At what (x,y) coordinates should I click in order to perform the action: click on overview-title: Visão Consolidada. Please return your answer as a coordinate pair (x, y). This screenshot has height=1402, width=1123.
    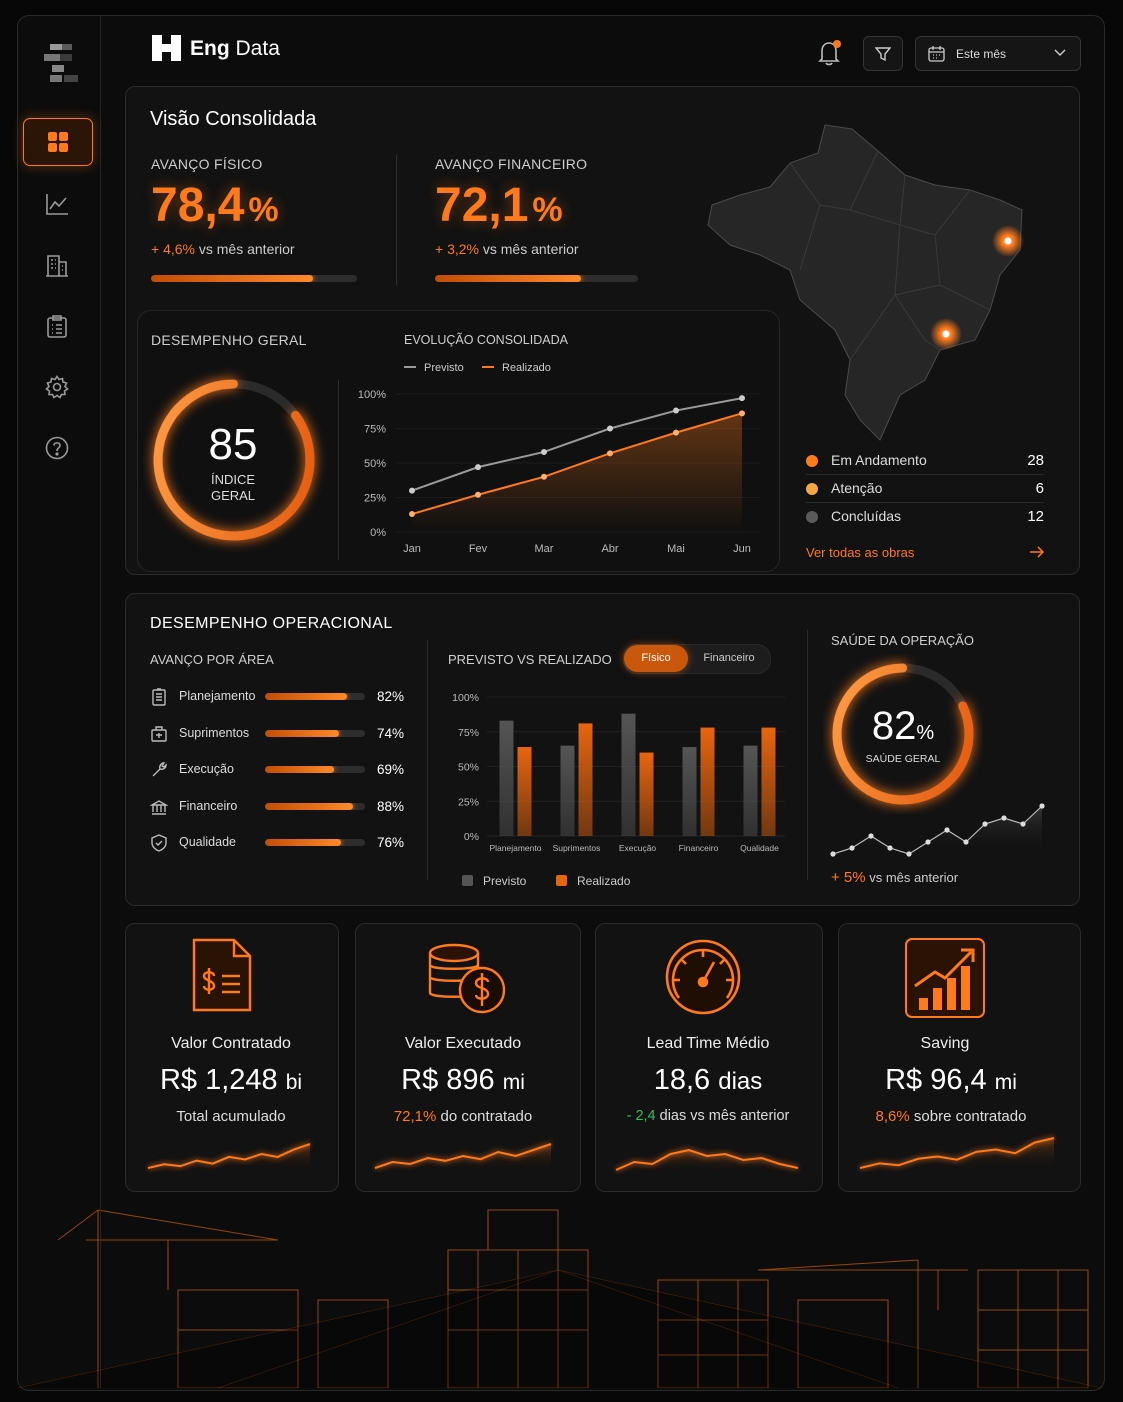
    Looking at the image, I should click on (233, 119).